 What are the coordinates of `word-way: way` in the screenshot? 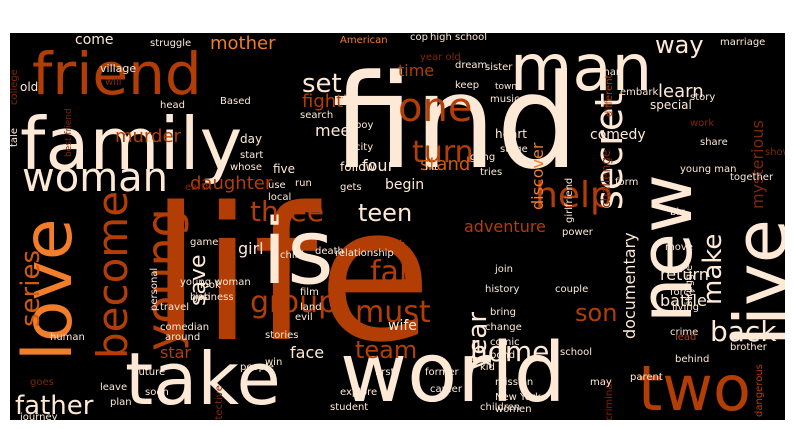 It's located at (679, 46).